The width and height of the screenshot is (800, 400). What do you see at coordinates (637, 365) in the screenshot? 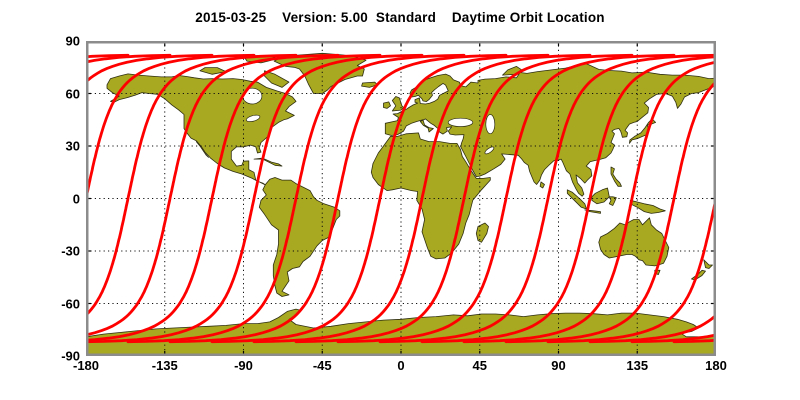
I see `x-tick-label: 135` at bounding box center [637, 365].